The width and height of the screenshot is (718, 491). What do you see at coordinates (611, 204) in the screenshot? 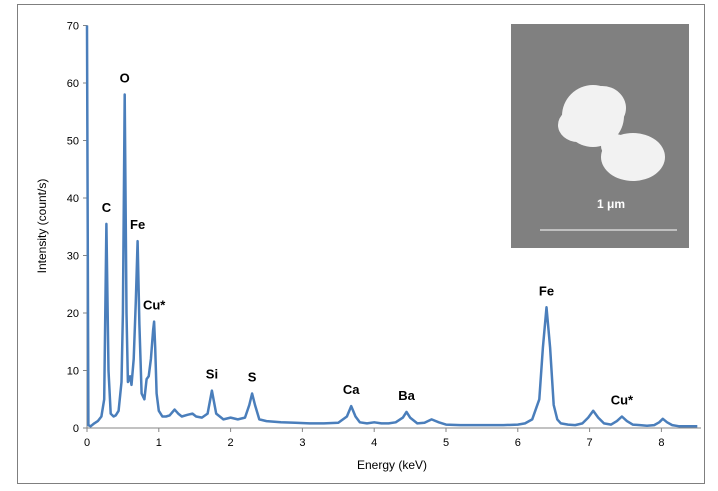
I see `scale-bar-label: 1 μm` at bounding box center [611, 204].